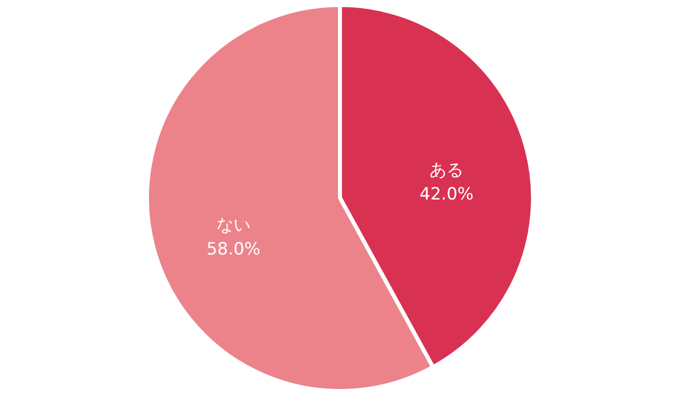 The width and height of the screenshot is (680, 396). Describe the element at coordinates (233, 249) in the screenshot. I see `data-label: 58.0%` at that location.